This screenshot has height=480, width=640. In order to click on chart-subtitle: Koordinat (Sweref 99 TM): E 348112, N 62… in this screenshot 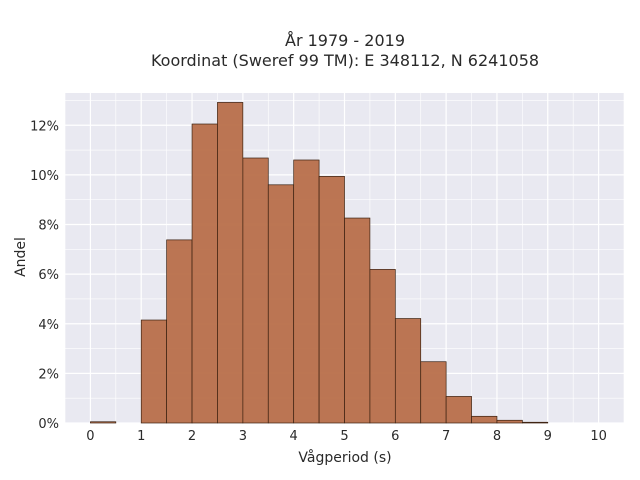, I will do `click(345, 60)`.